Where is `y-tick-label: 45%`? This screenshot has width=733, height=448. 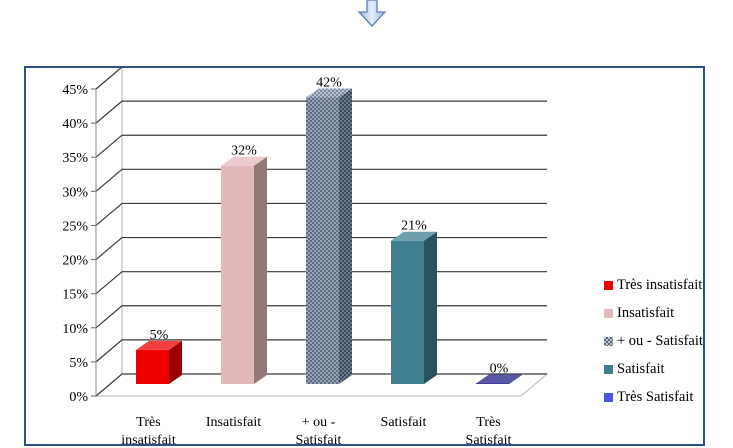
y-tick-label: 45% is located at coordinates (75, 90).